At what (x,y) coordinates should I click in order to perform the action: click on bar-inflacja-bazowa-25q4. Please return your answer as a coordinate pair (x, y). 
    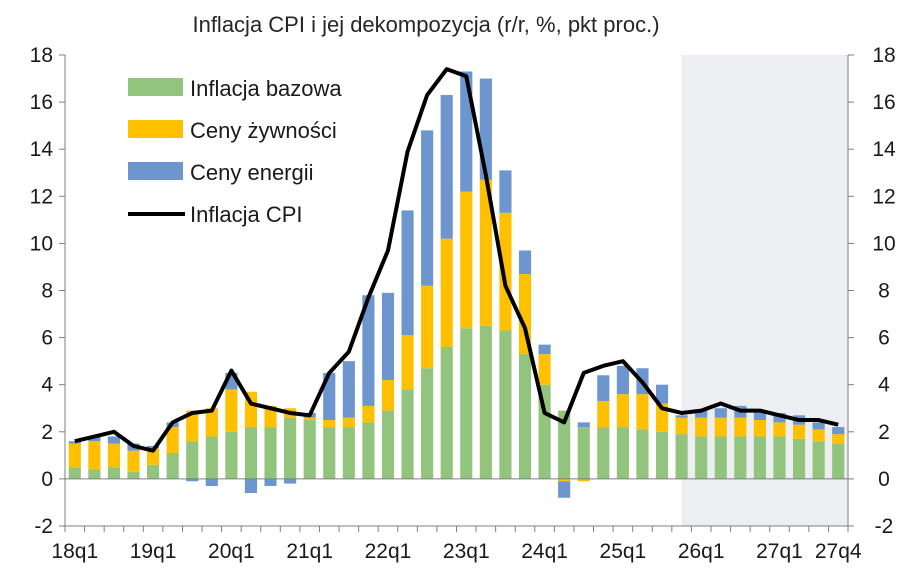
    Looking at the image, I should click on (681, 456).